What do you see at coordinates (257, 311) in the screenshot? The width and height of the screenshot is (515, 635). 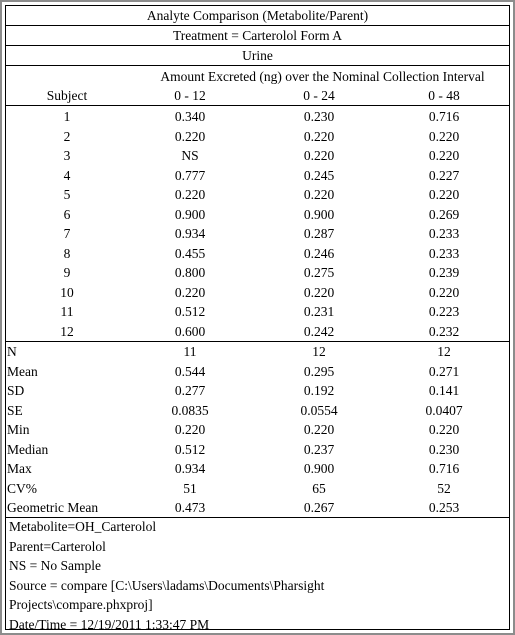 I see `table-row: 11 0.512 0.231 0.223` at bounding box center [257, 311].